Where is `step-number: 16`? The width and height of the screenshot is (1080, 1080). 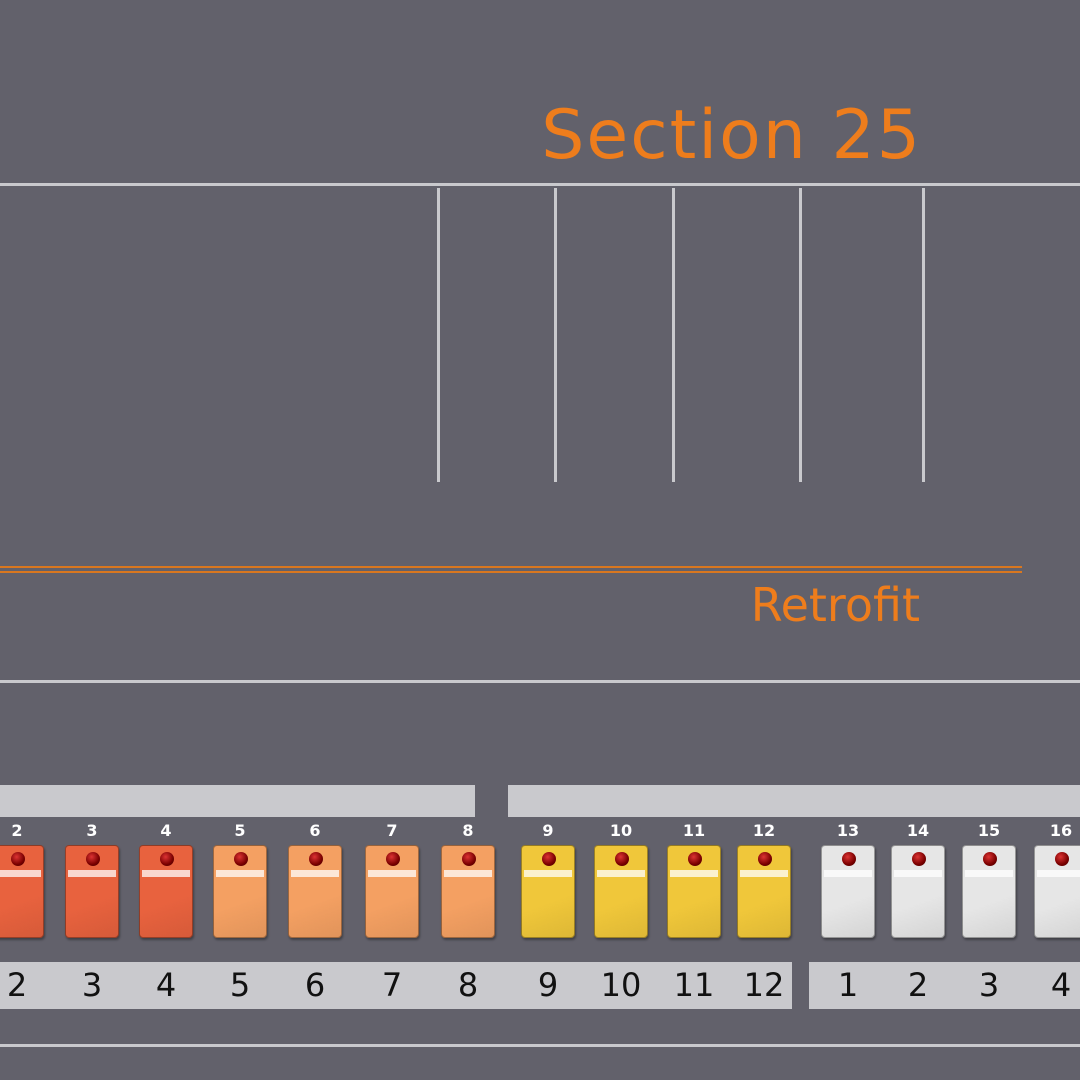 step-number: 16 is located at coordinates (1061, 830).